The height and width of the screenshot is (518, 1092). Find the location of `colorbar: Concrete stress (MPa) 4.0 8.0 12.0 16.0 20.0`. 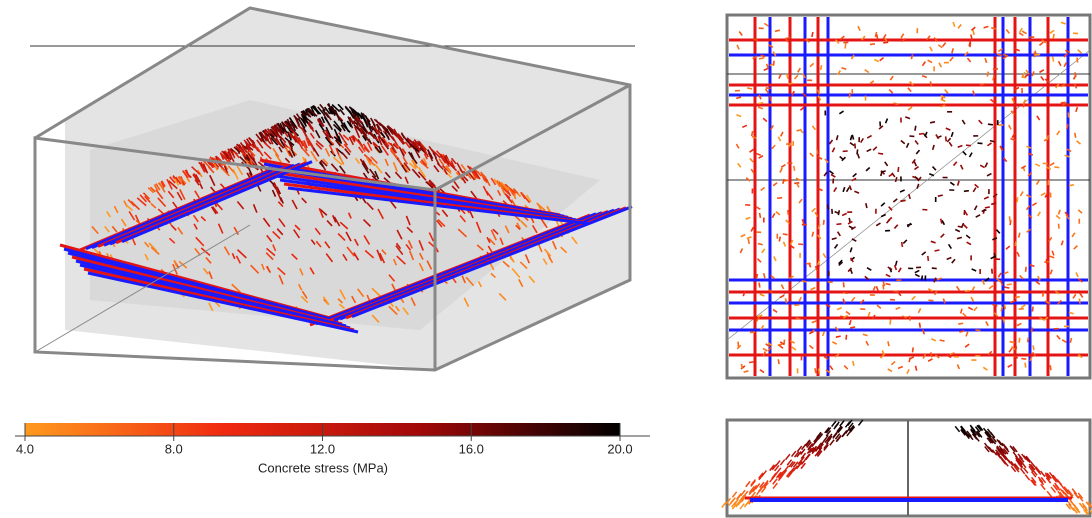

colorbar: Concrete stress (MPa) 4.0 8.0 12.0 16.0 20.0 is located at coordinates (332, 449).